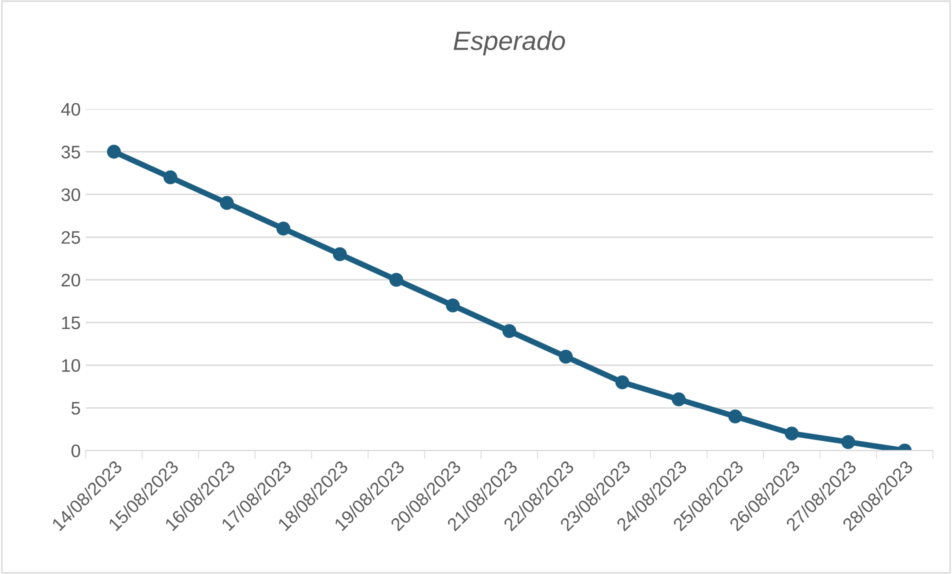 Image resolution: width=952 pixels, height=574 pixels. What do you see at coordinates (509, 43) in the screenshot?
I see `chart-title: Esperado` at bounding box center [509, 43].